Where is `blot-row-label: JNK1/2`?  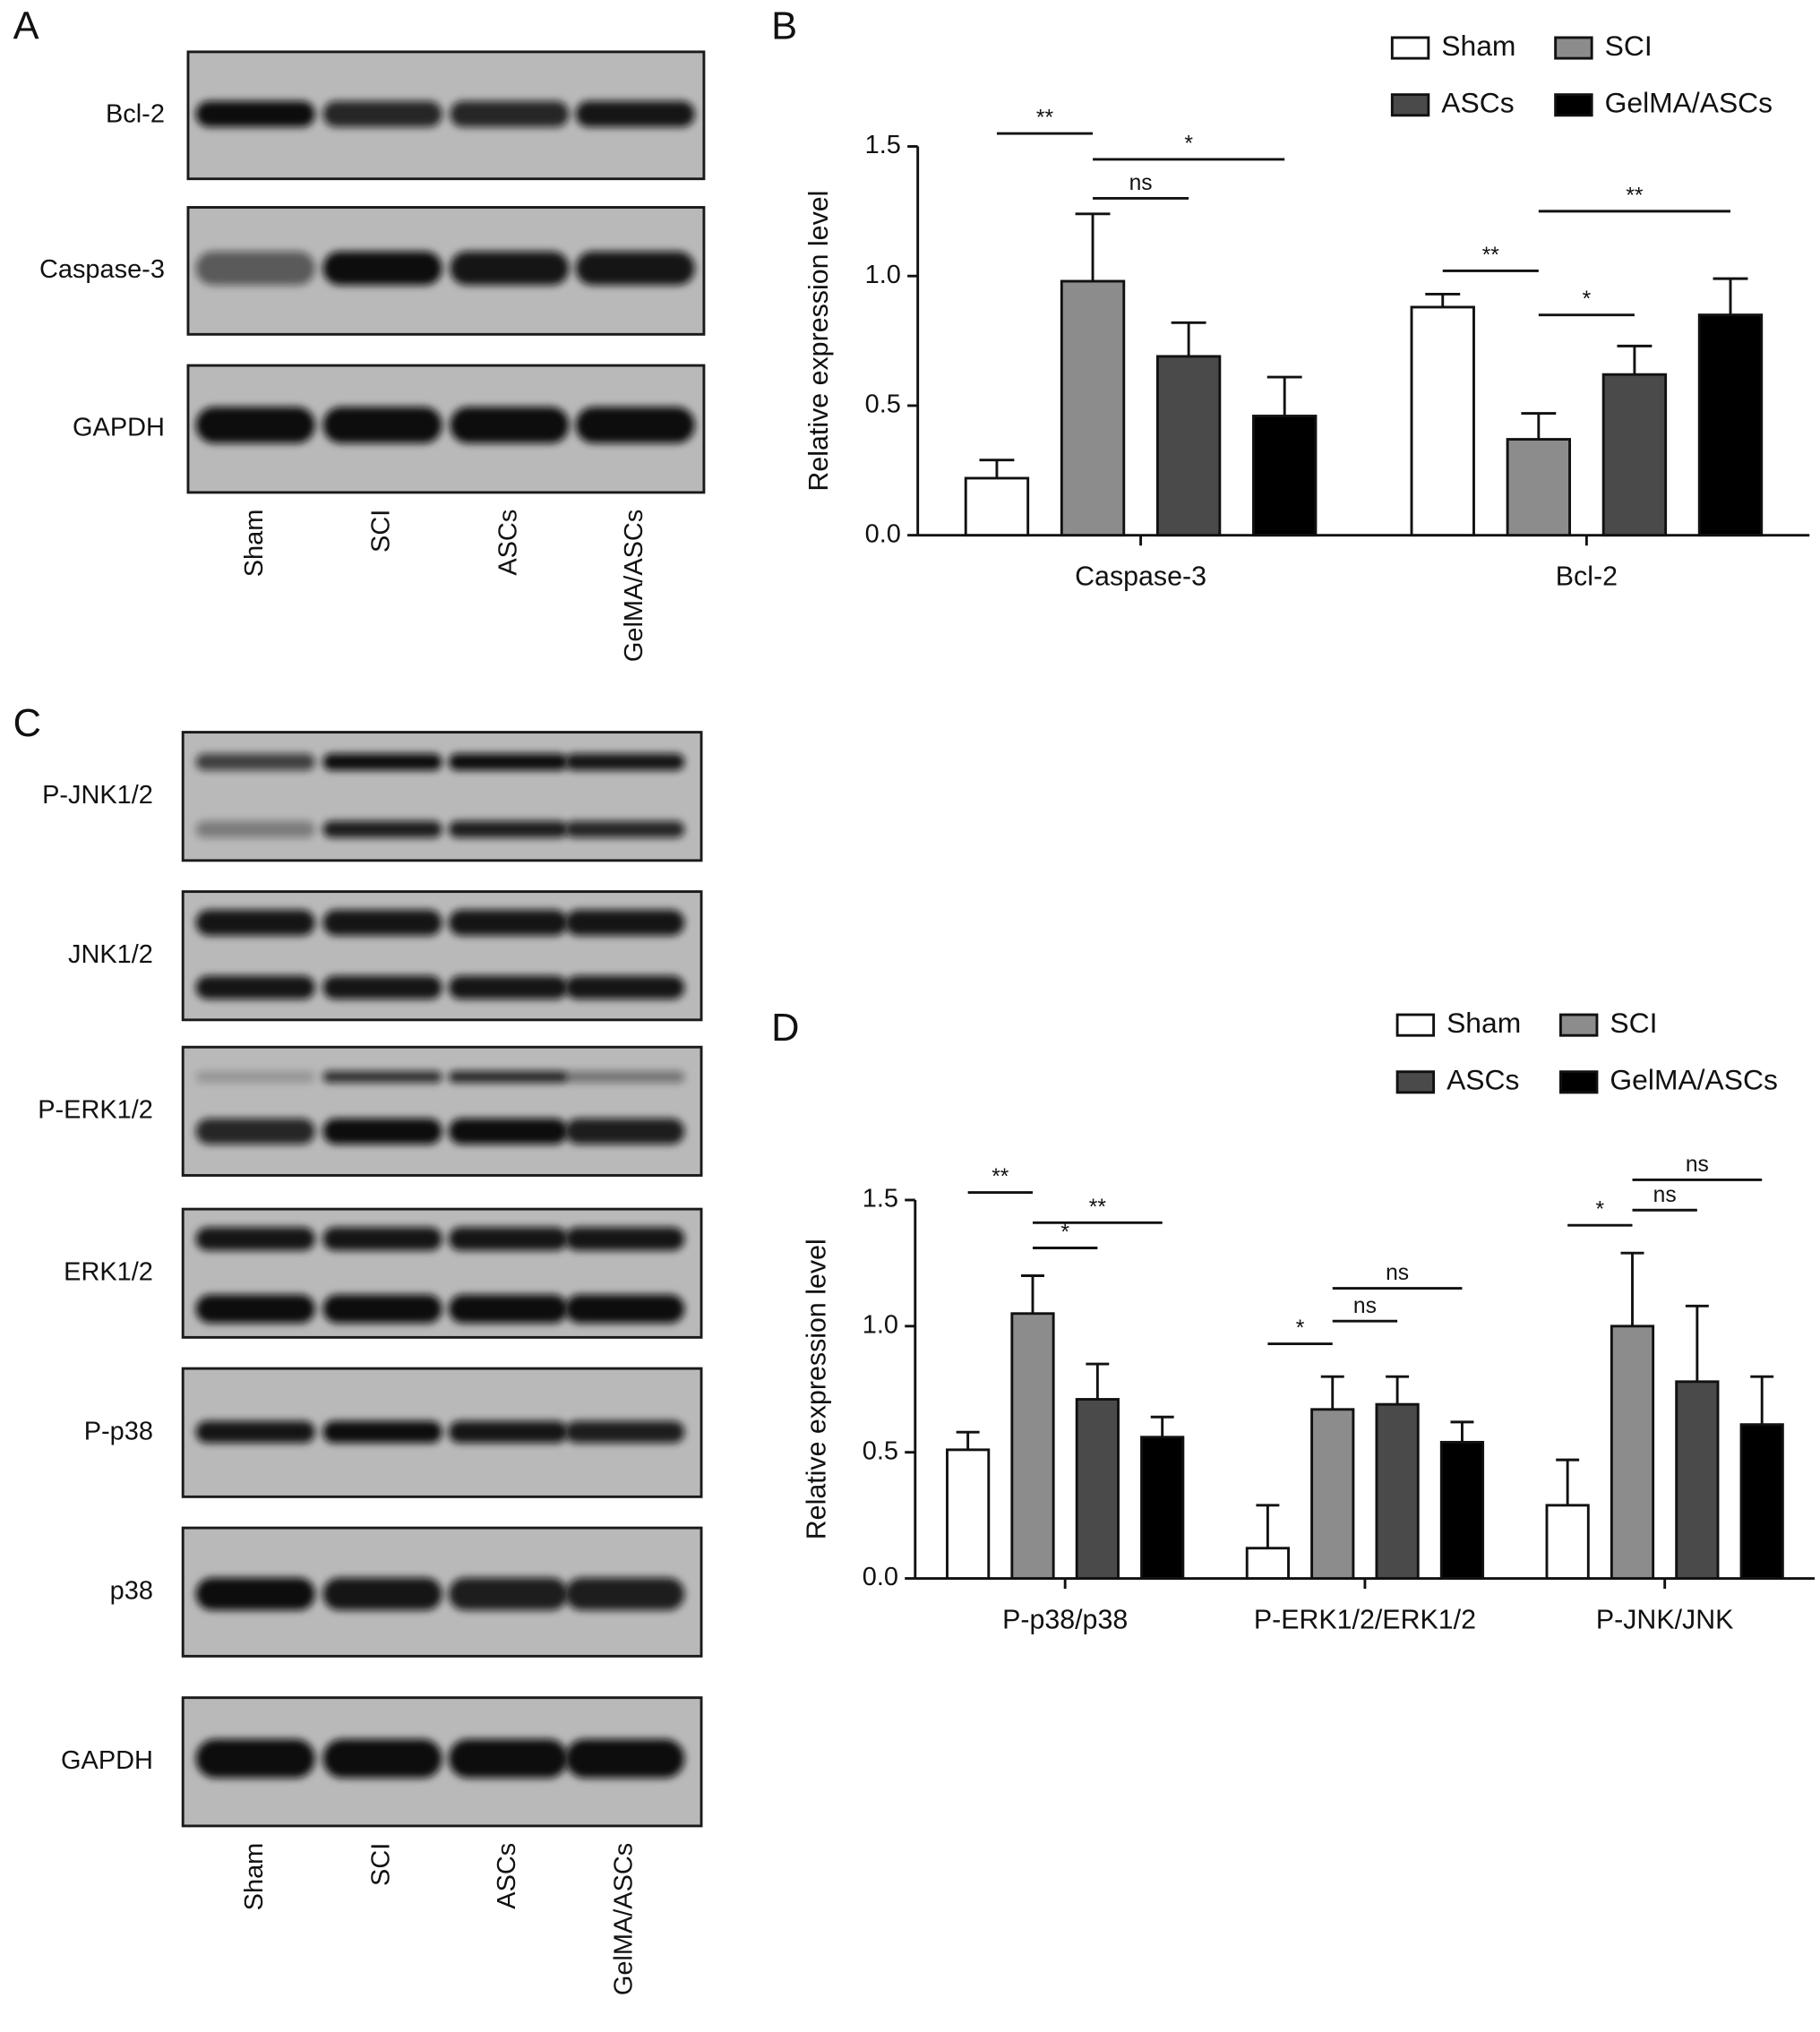
blot-row-label: JNK1/2 is located at coordinates (110, 954).